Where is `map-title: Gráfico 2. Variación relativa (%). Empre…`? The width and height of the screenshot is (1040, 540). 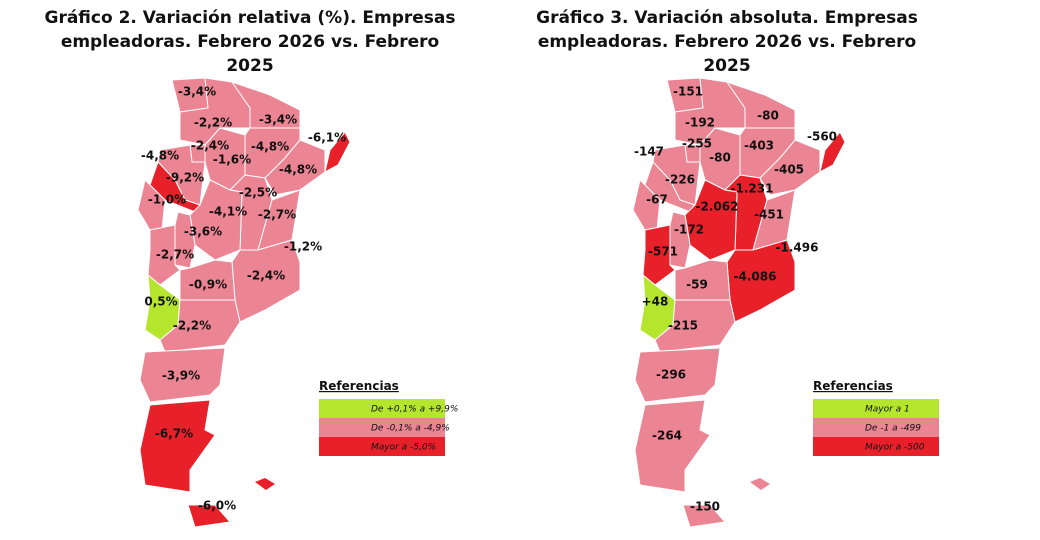
map-title: Gráfico 2. Variación relativa (%). Empre… is located at coordinates (250, 42).